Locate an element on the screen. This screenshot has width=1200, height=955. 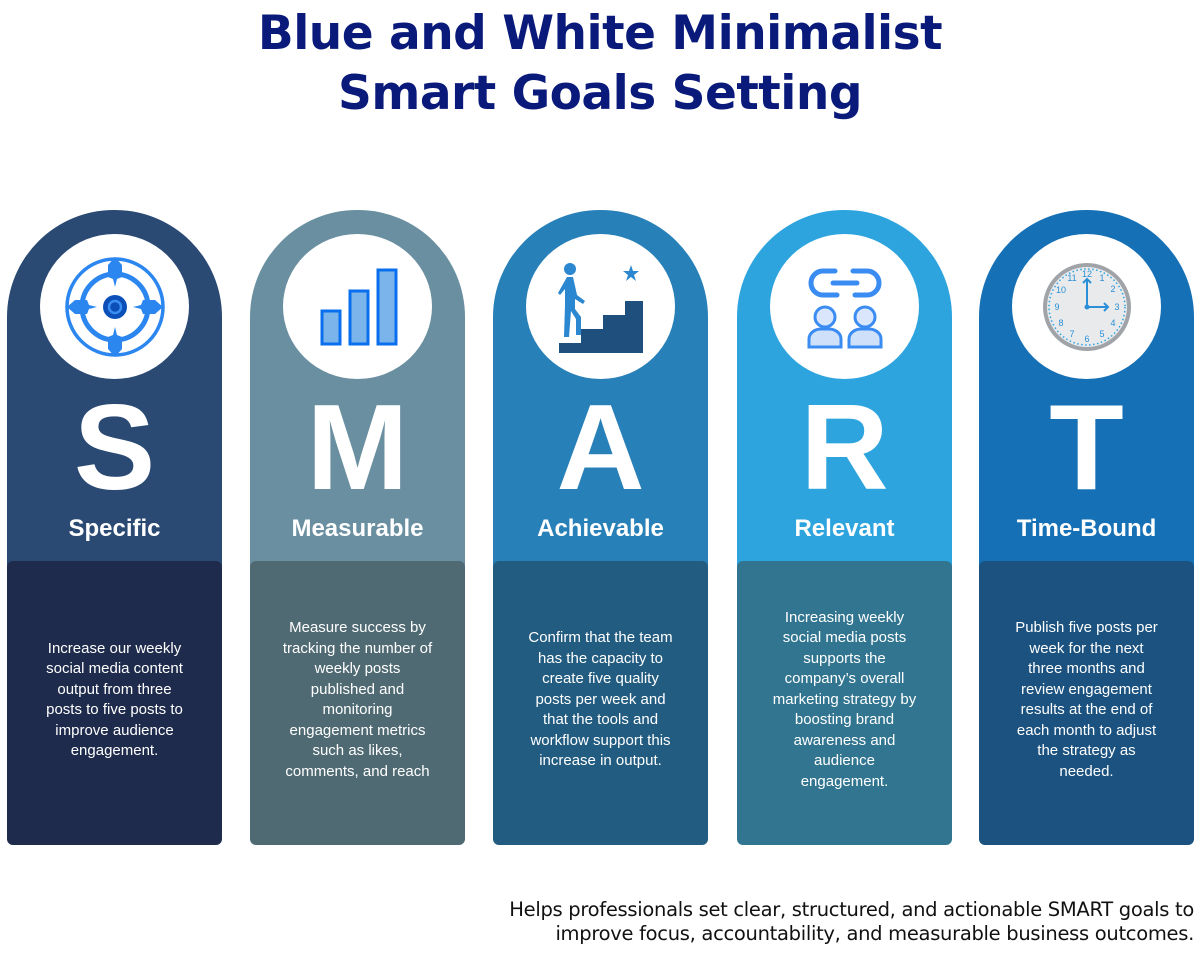
column-header-pill: M Measurable is located at coordinates (357, 395).